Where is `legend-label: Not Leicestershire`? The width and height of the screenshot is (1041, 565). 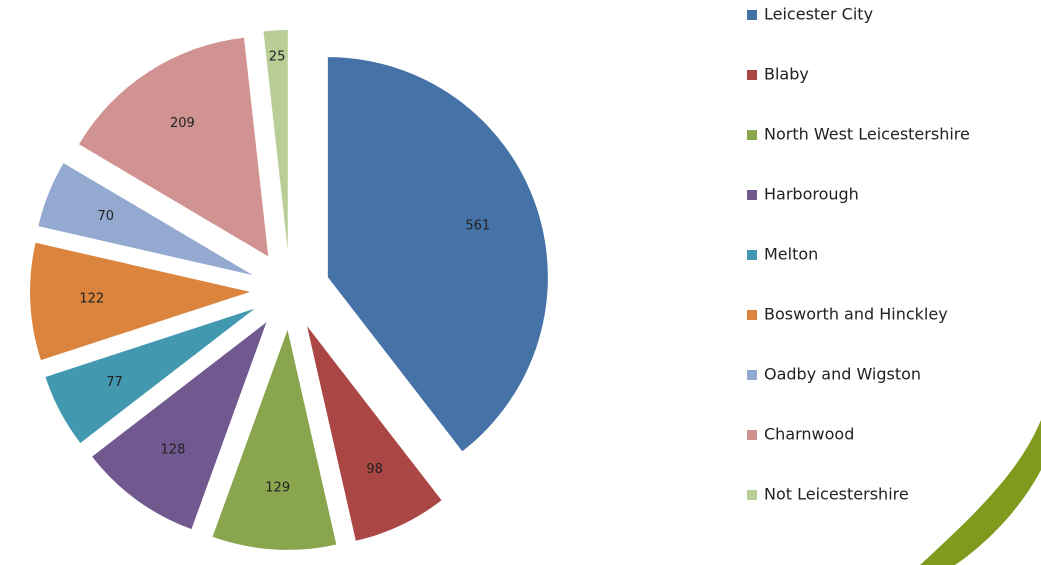 legend-label: Not Leicestershire is located at coordinates (836, 494).